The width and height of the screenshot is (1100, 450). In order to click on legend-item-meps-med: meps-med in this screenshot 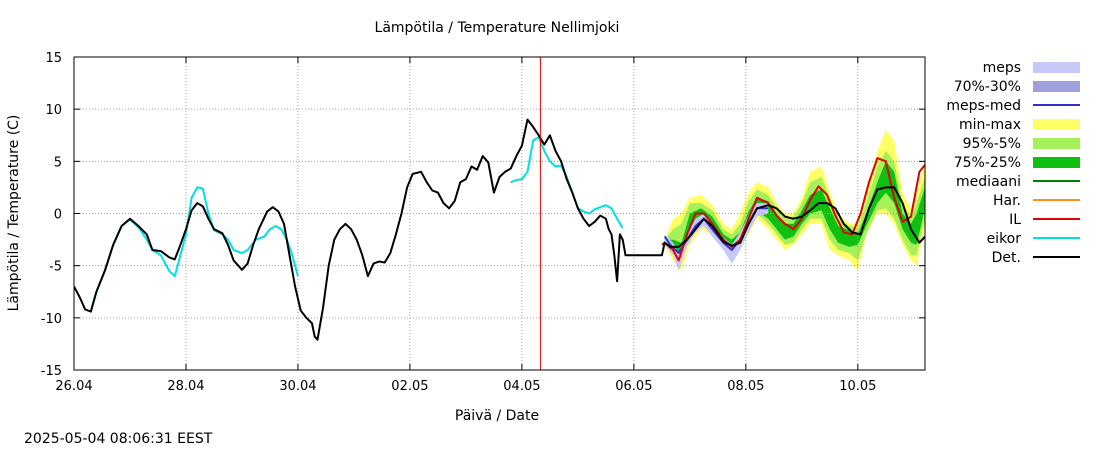, I will do `click(1013, 106)`.